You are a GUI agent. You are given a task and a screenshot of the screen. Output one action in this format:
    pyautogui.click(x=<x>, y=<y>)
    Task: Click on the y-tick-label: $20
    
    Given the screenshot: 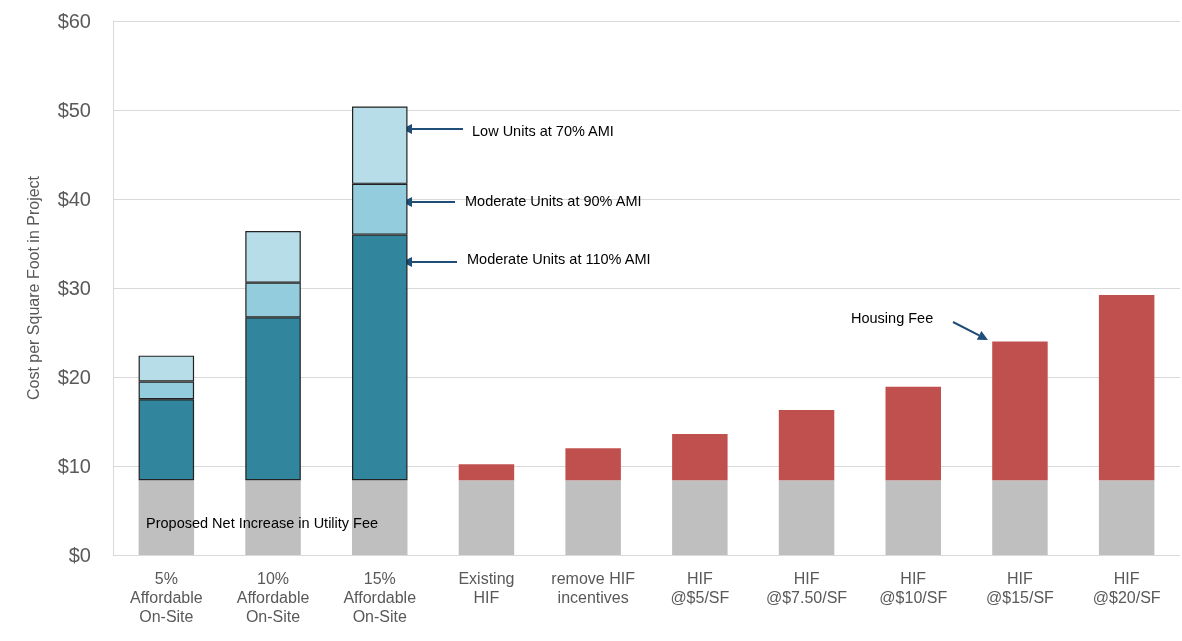 What is the action you would take?
    pyautogui.click(x=74, y=377)
    